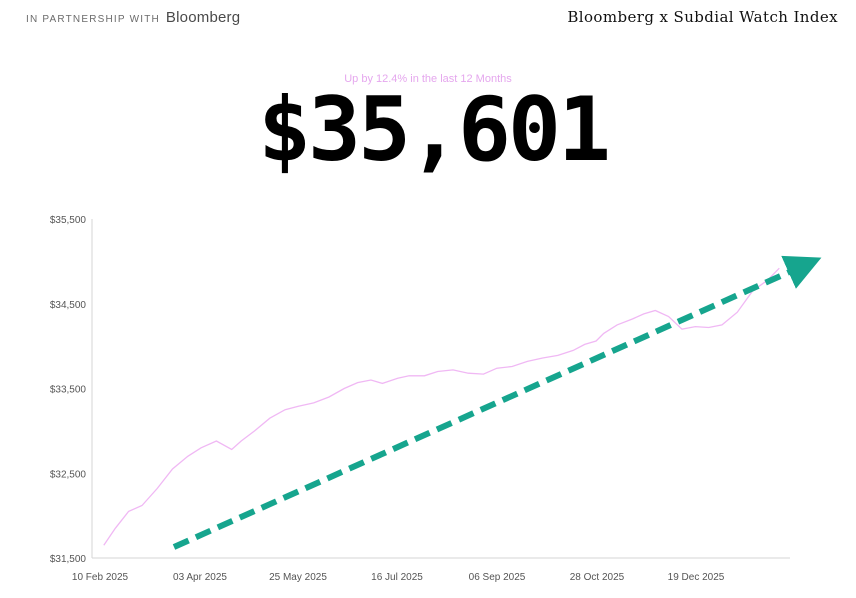 This screenshot has height=598, width=856. What do you see at coordinates (93, 19) in the screenshot?
I see `partnership-prefix: IN PARTNERSHIP WITH` at bounding box center [93, 19].